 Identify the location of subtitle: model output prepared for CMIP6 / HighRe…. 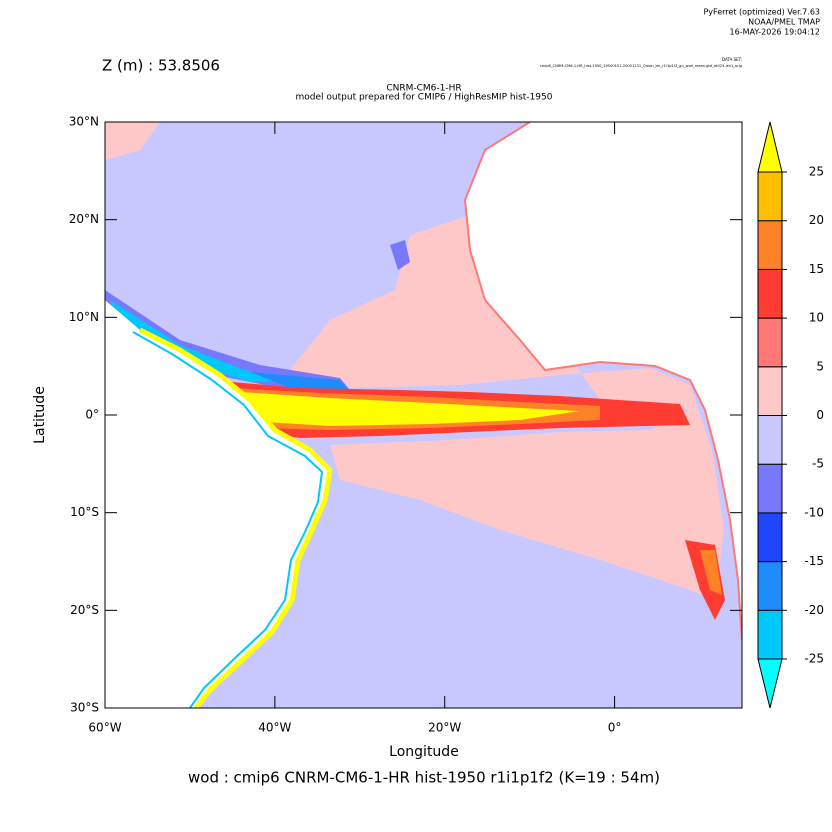
(424, 98).